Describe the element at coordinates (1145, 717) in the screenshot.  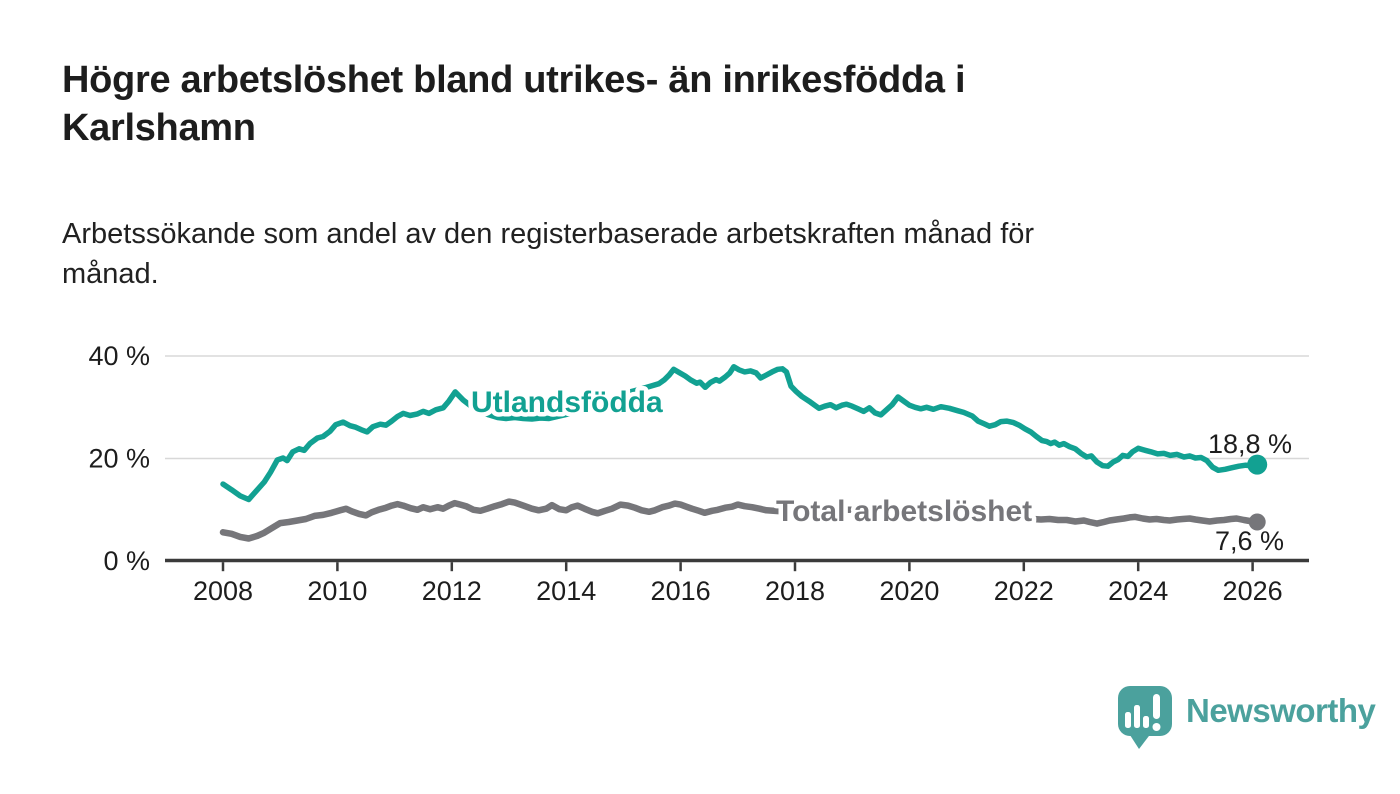
I see `newsworthy-logo-icon` at that location.